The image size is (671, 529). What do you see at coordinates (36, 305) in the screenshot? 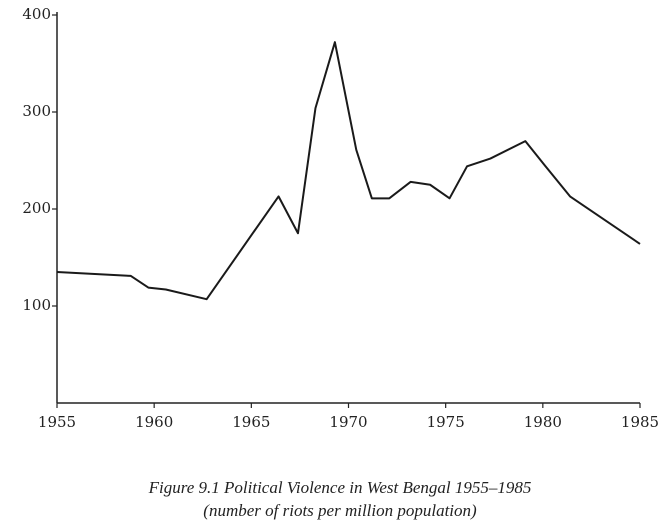
I see `y-tick-label: 100` at bounding box center [36, 305].